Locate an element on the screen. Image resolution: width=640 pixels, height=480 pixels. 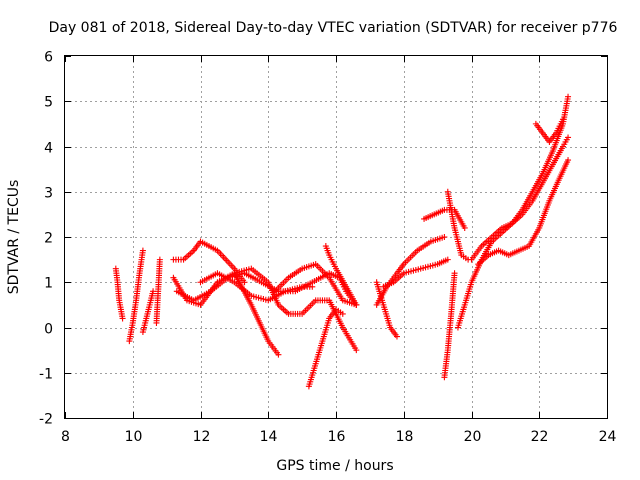
y-axis-label: SDTVAR / TECUs is located at coordinates (14, 237).